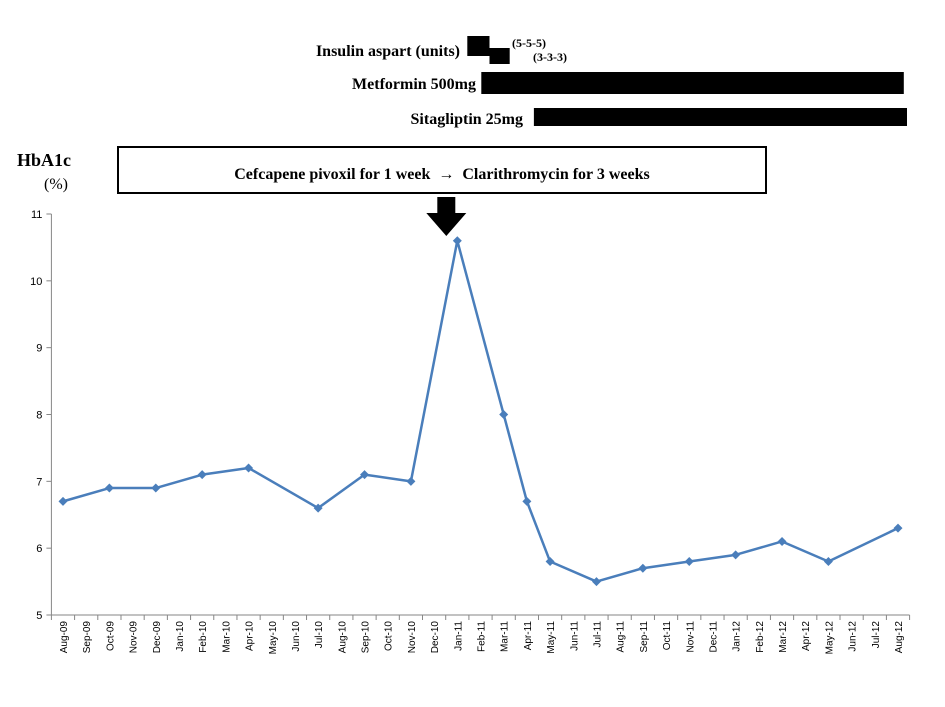 This screenshot has height=707, width=945. I want to click on y-tick-label: 6, so click(39, 549).